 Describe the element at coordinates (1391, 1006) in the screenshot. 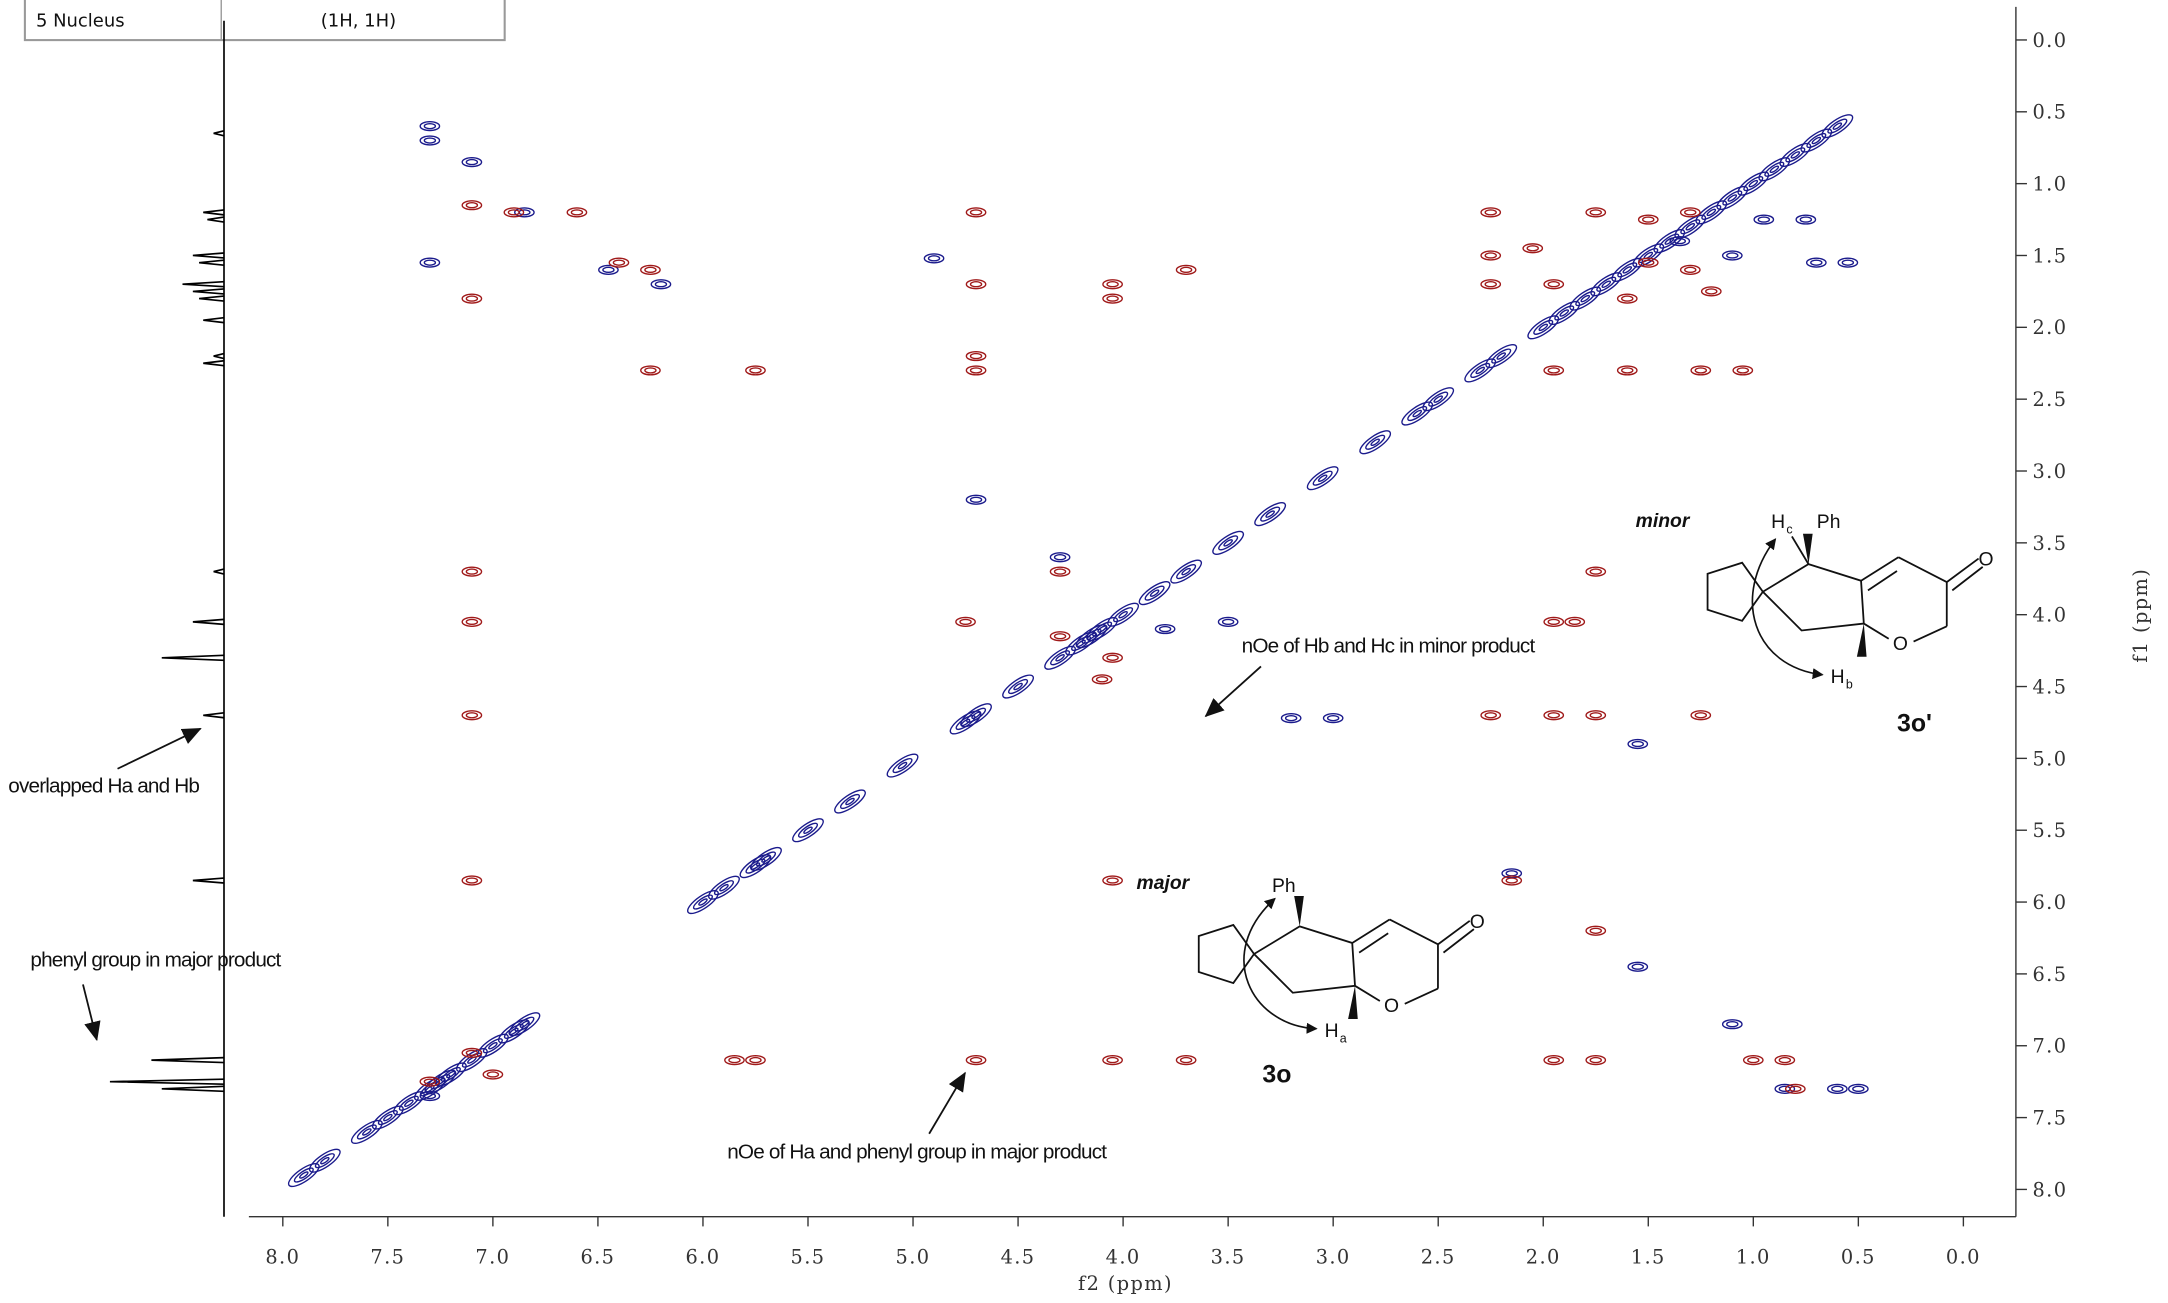

I see `atom-label: O` at that location.